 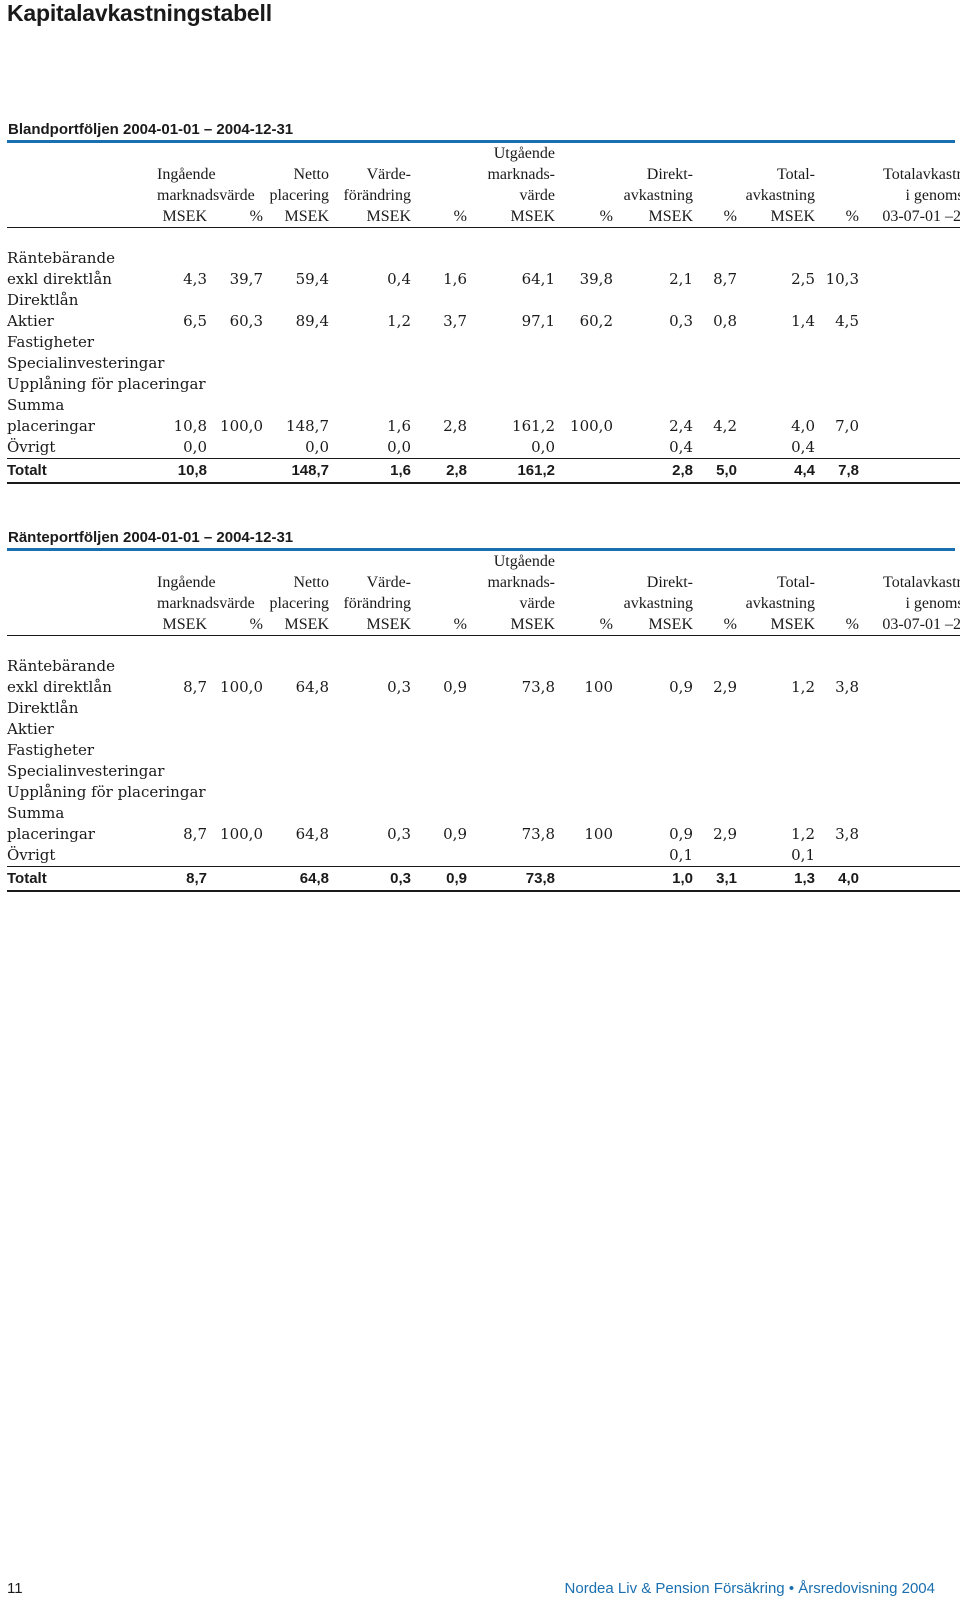 I want to click on table-cell: 1,2, so click(x=803, y=834).